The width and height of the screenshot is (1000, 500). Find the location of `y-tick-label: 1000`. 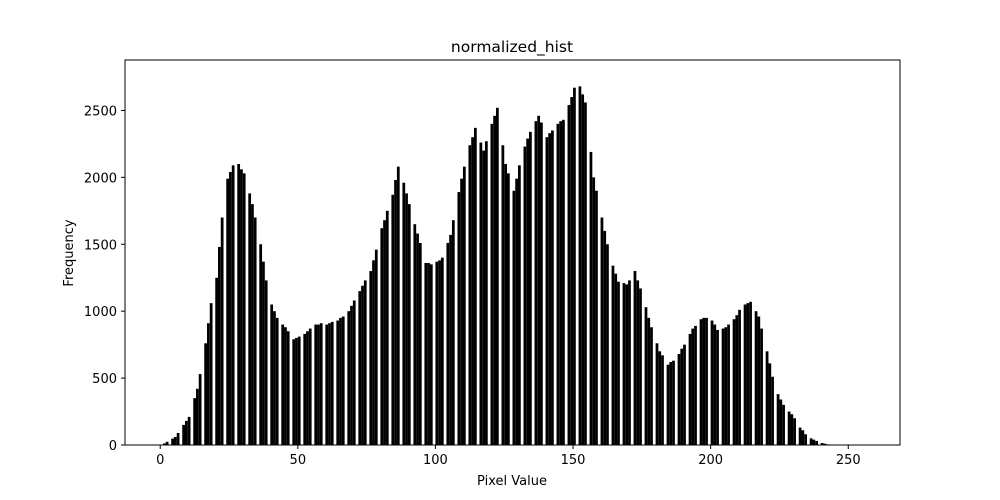

y-tick-label: 1000 is located at coordinates (100, 312).